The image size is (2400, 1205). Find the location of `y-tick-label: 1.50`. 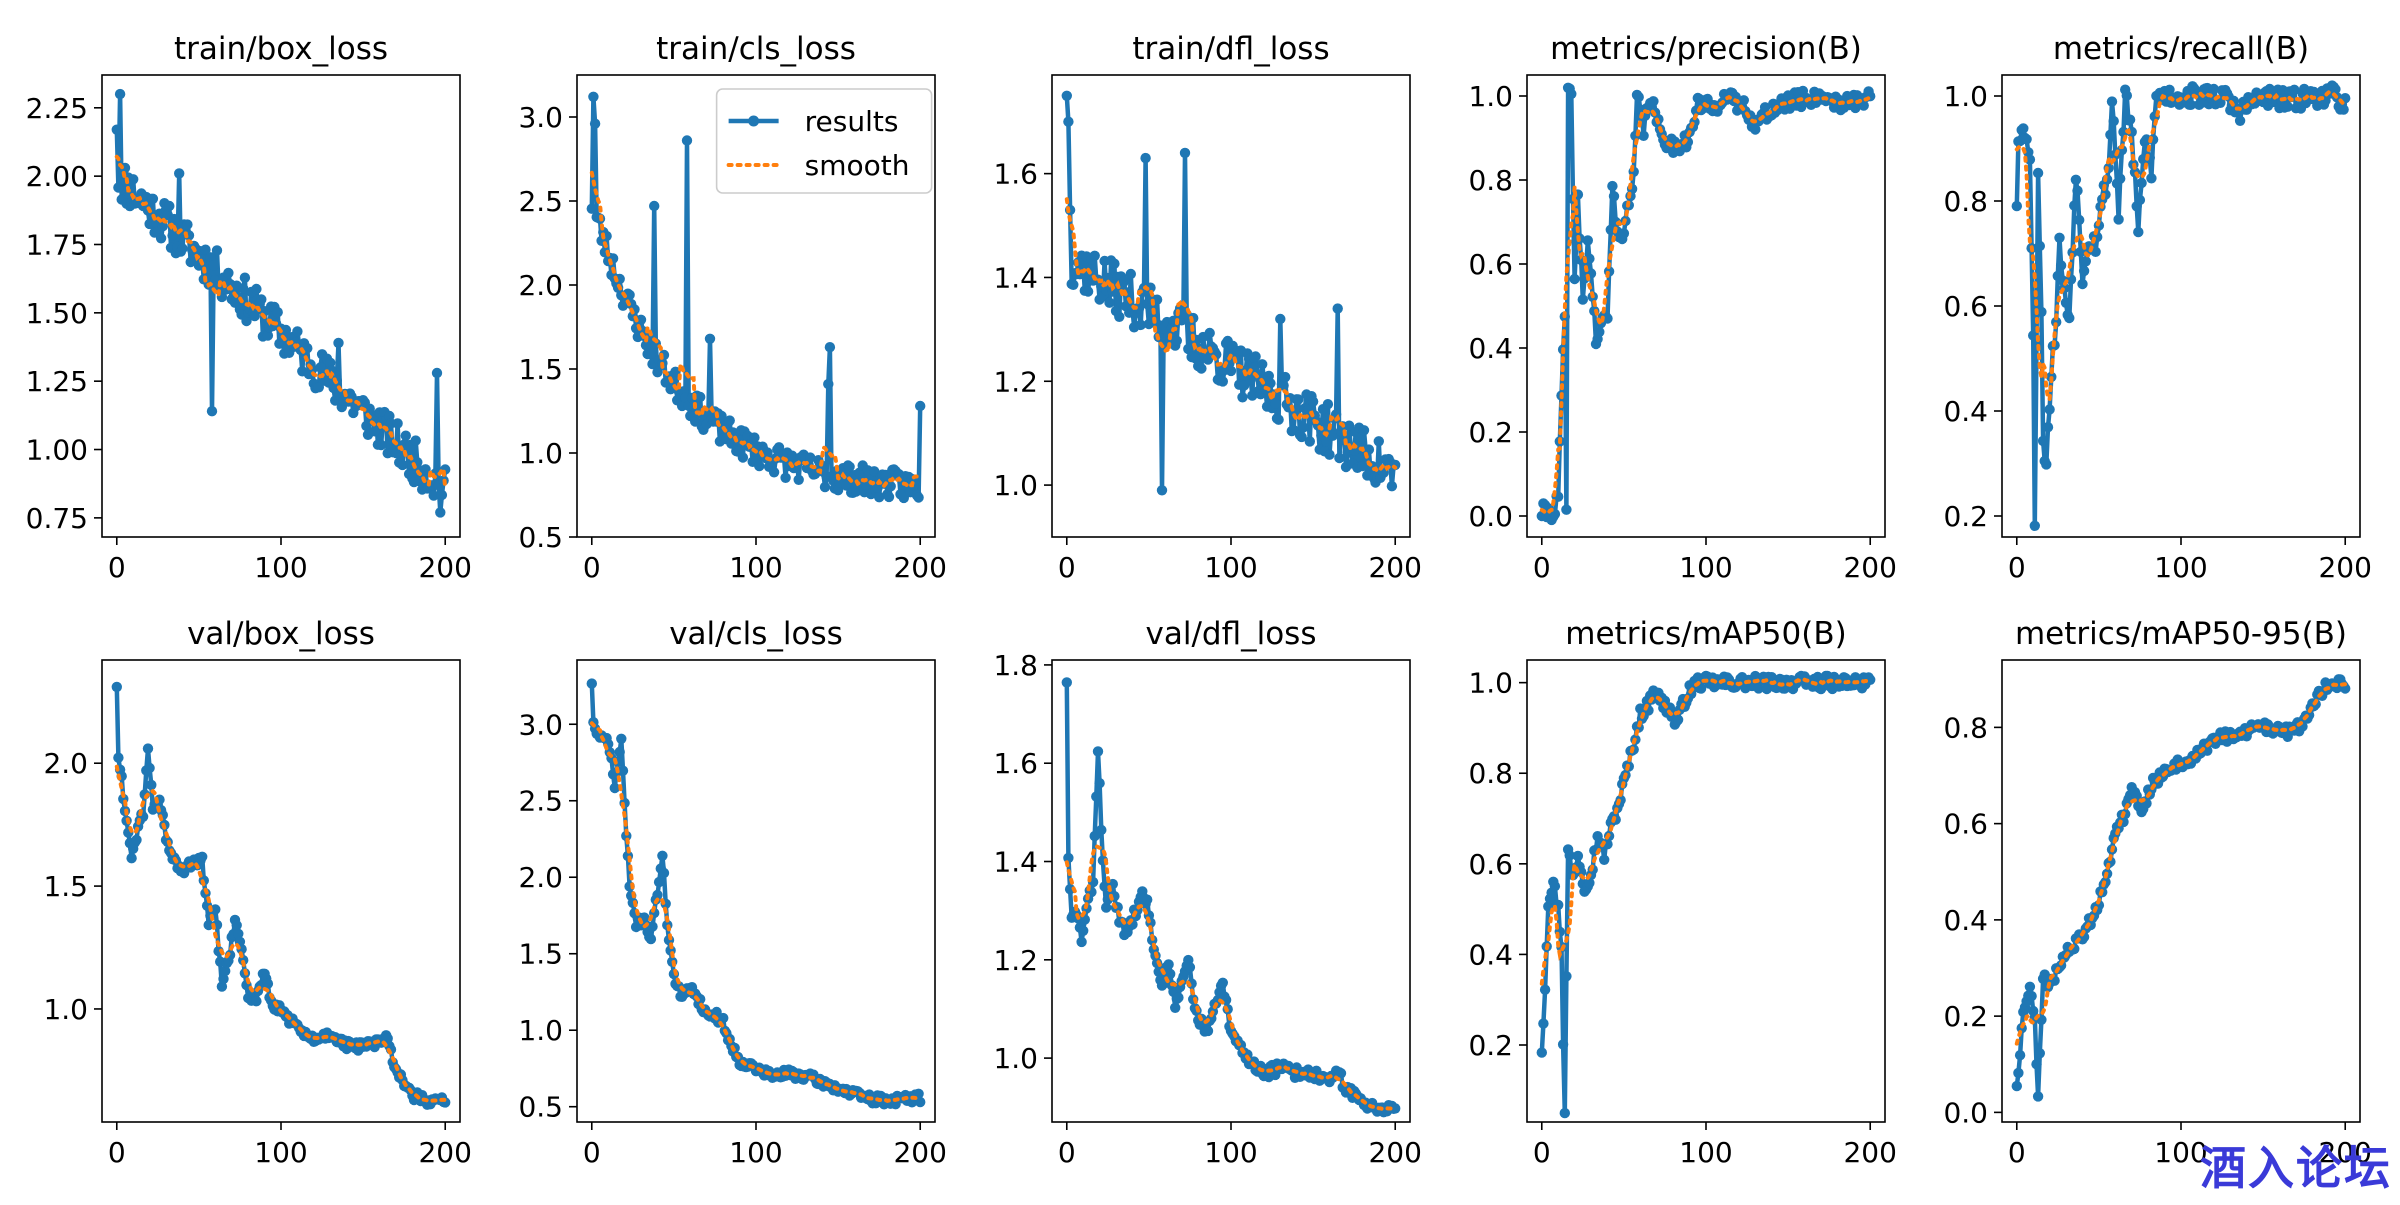

y-tick-label: 1.50 is located at coordinates (57, 313).